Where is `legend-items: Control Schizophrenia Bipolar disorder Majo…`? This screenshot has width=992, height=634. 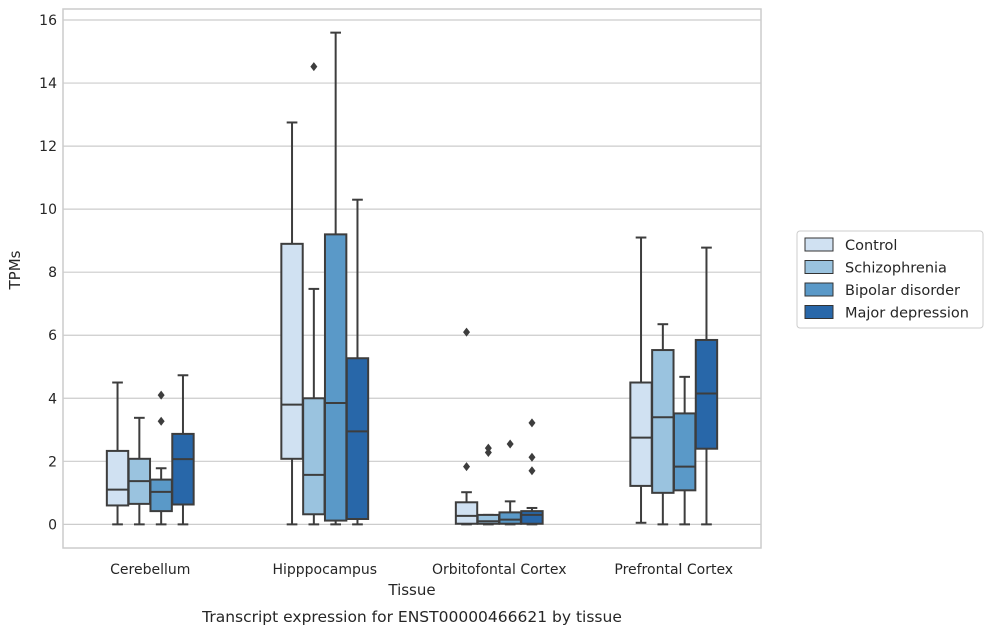
legend-items: Control Schizophrenia Bipolar disorder Majo… is located at coordinates (886, 279).